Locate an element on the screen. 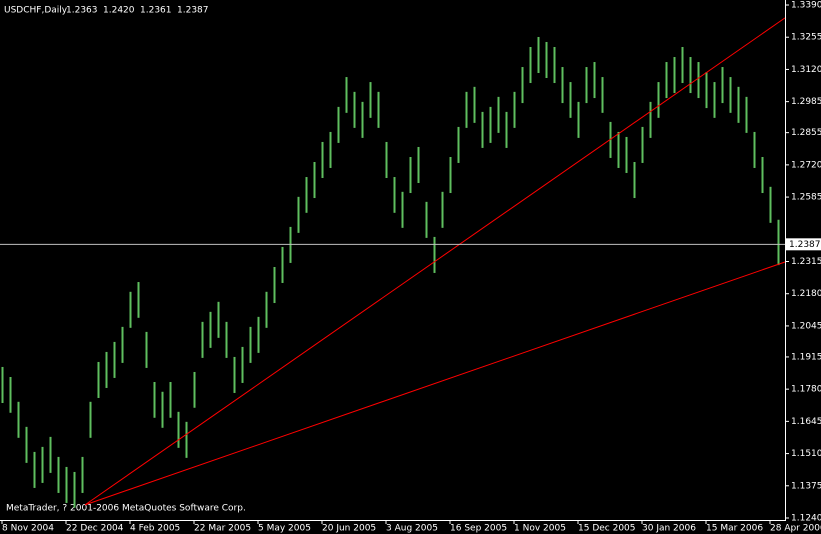 The width and height of the screenshot is (821, 534). x-tick-label: 5 May 2005 is located at coordinates (284, 529).